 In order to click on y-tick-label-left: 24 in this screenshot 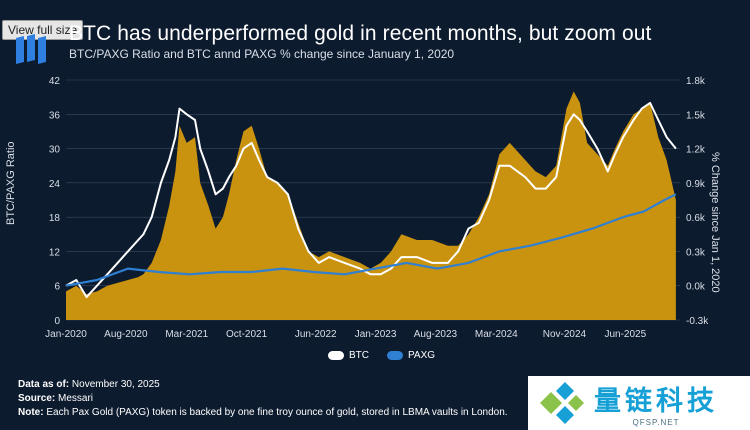, I will do `click(55, 184)`.